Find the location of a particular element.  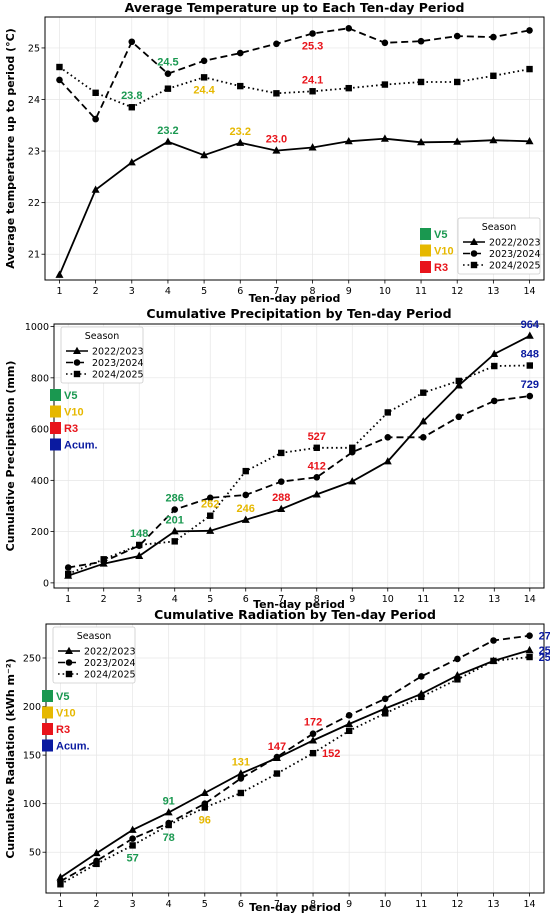

x-tick-label: 9 is located at coordinates (349, 904).